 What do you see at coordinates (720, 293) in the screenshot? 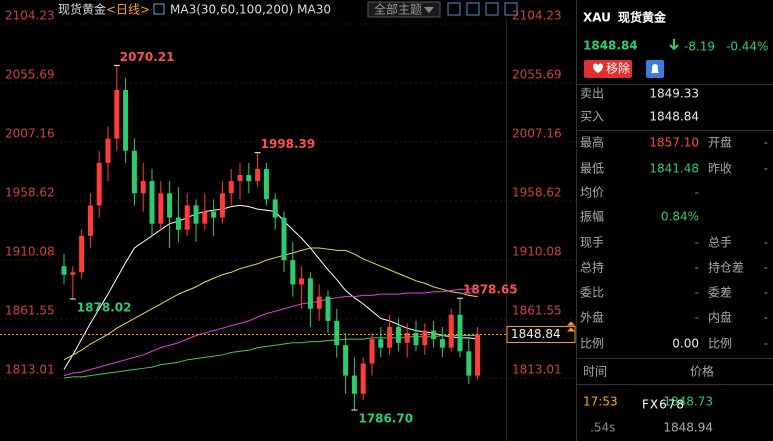
I see `row-label: 委差` at bounding box center [720, 293].